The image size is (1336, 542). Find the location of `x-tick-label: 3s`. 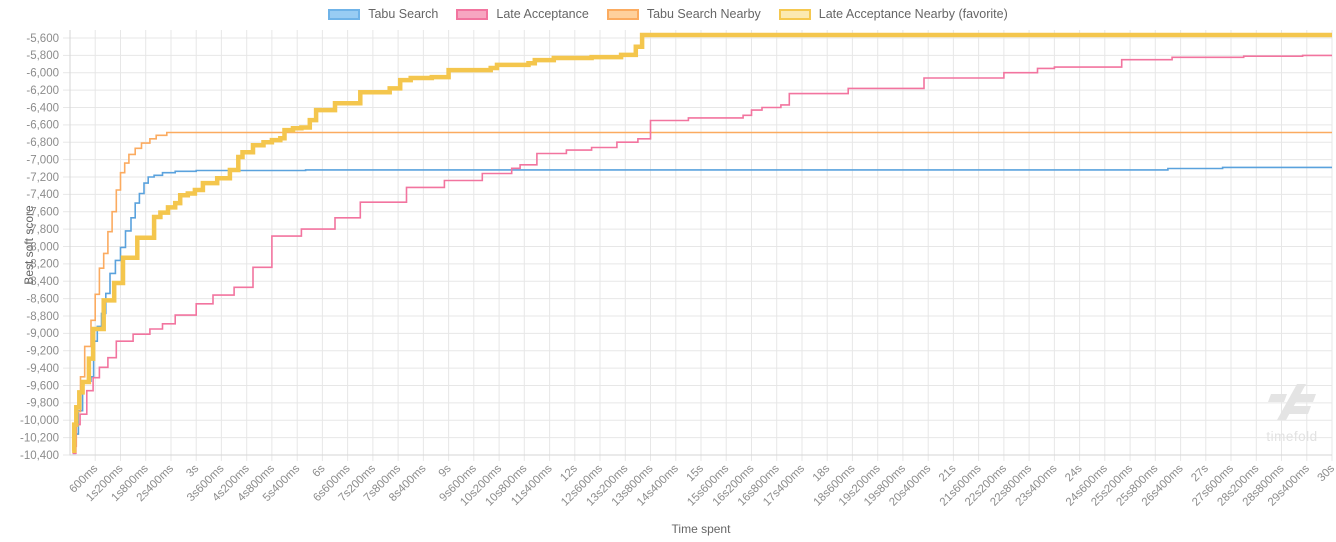

x-tick-label: 3s is located at coordinates (192, 470).